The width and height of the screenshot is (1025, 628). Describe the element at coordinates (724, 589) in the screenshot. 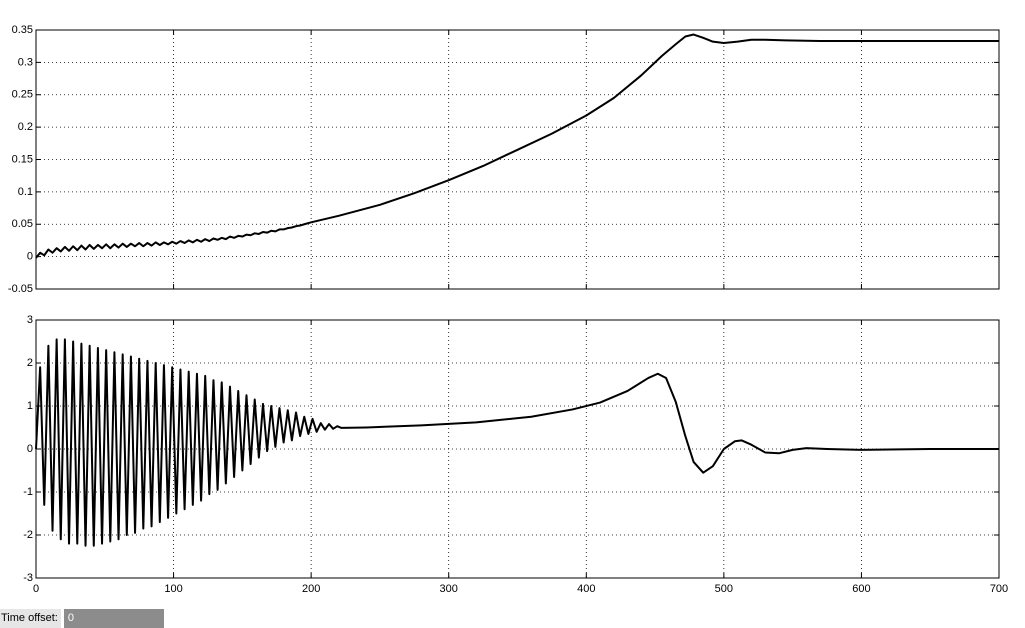

I see `x-tick-label: 500` at that location.